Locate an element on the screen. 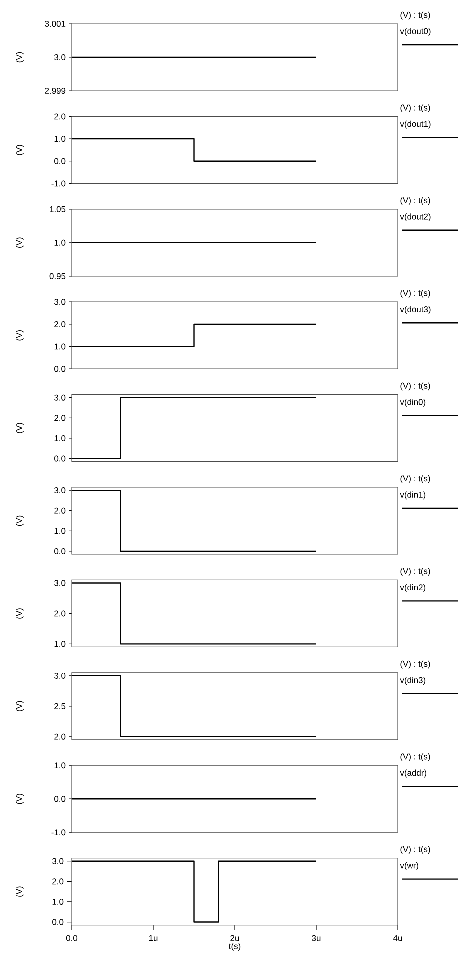 This screenshot has width=466, height=970. text: v(din2) is located at coordinates (413, 588).